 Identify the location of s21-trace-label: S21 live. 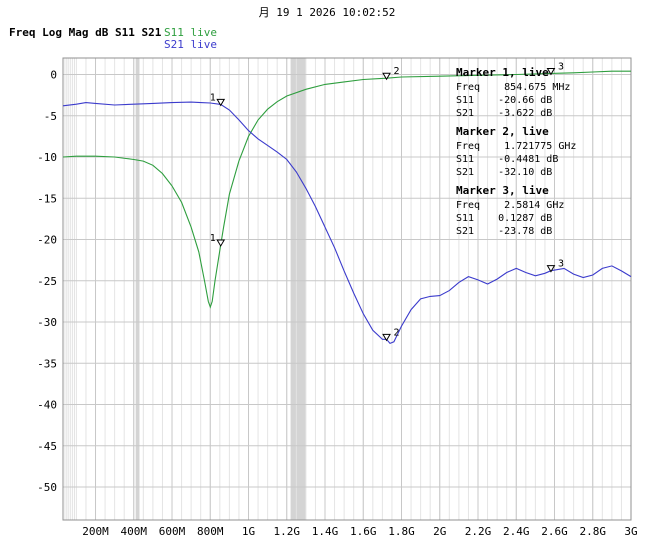
(190, 44).